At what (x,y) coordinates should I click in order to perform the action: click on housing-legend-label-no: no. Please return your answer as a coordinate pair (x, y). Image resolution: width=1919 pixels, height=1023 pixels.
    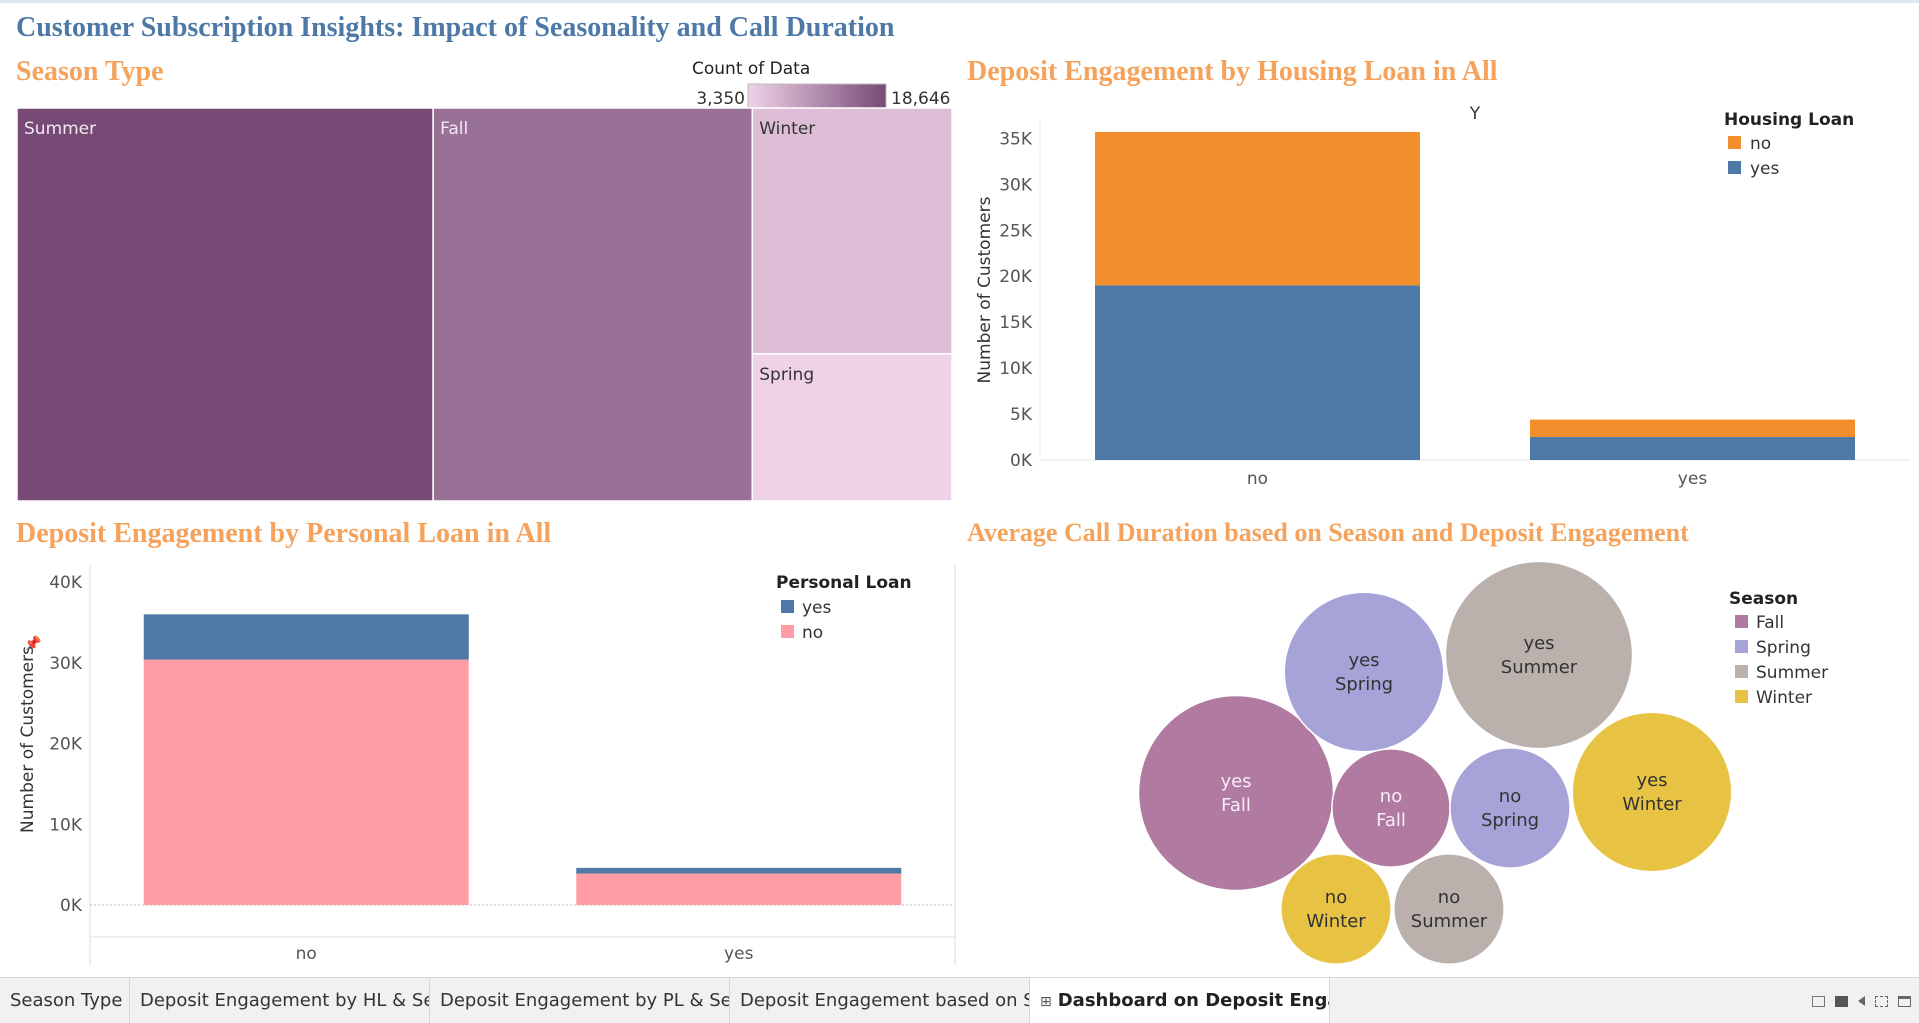
    Looking at the image, I should click on (1760, 144).